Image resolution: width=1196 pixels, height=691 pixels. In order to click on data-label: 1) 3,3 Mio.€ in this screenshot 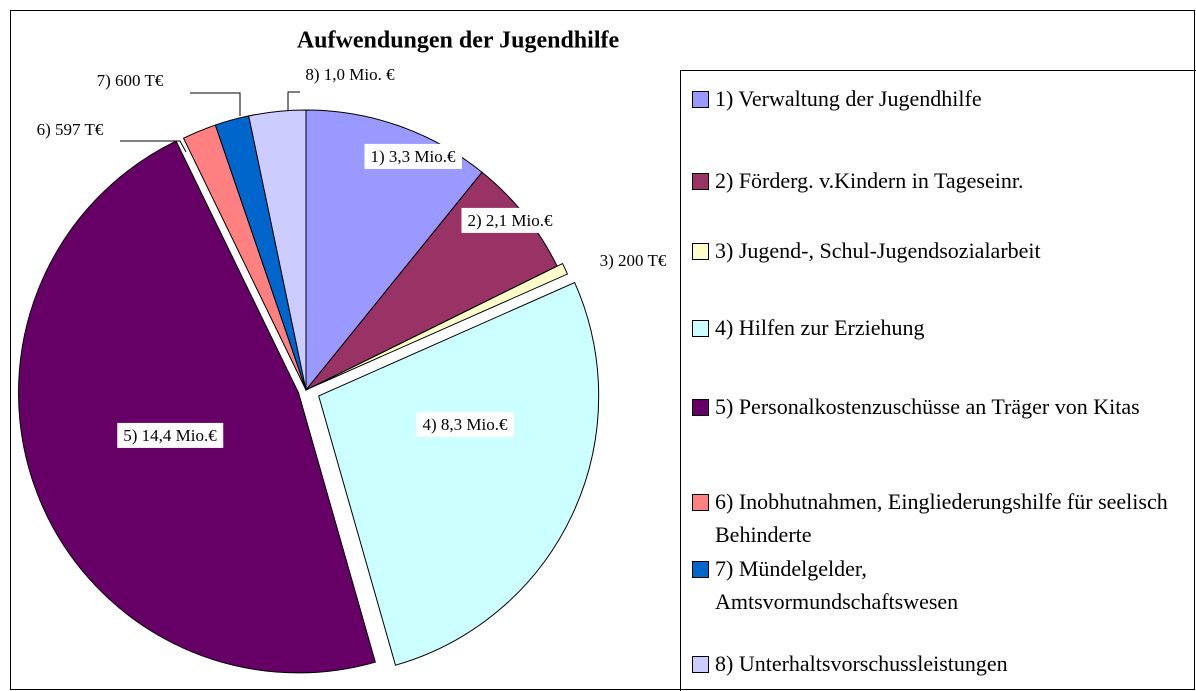, I will do `click(414, 156)`.